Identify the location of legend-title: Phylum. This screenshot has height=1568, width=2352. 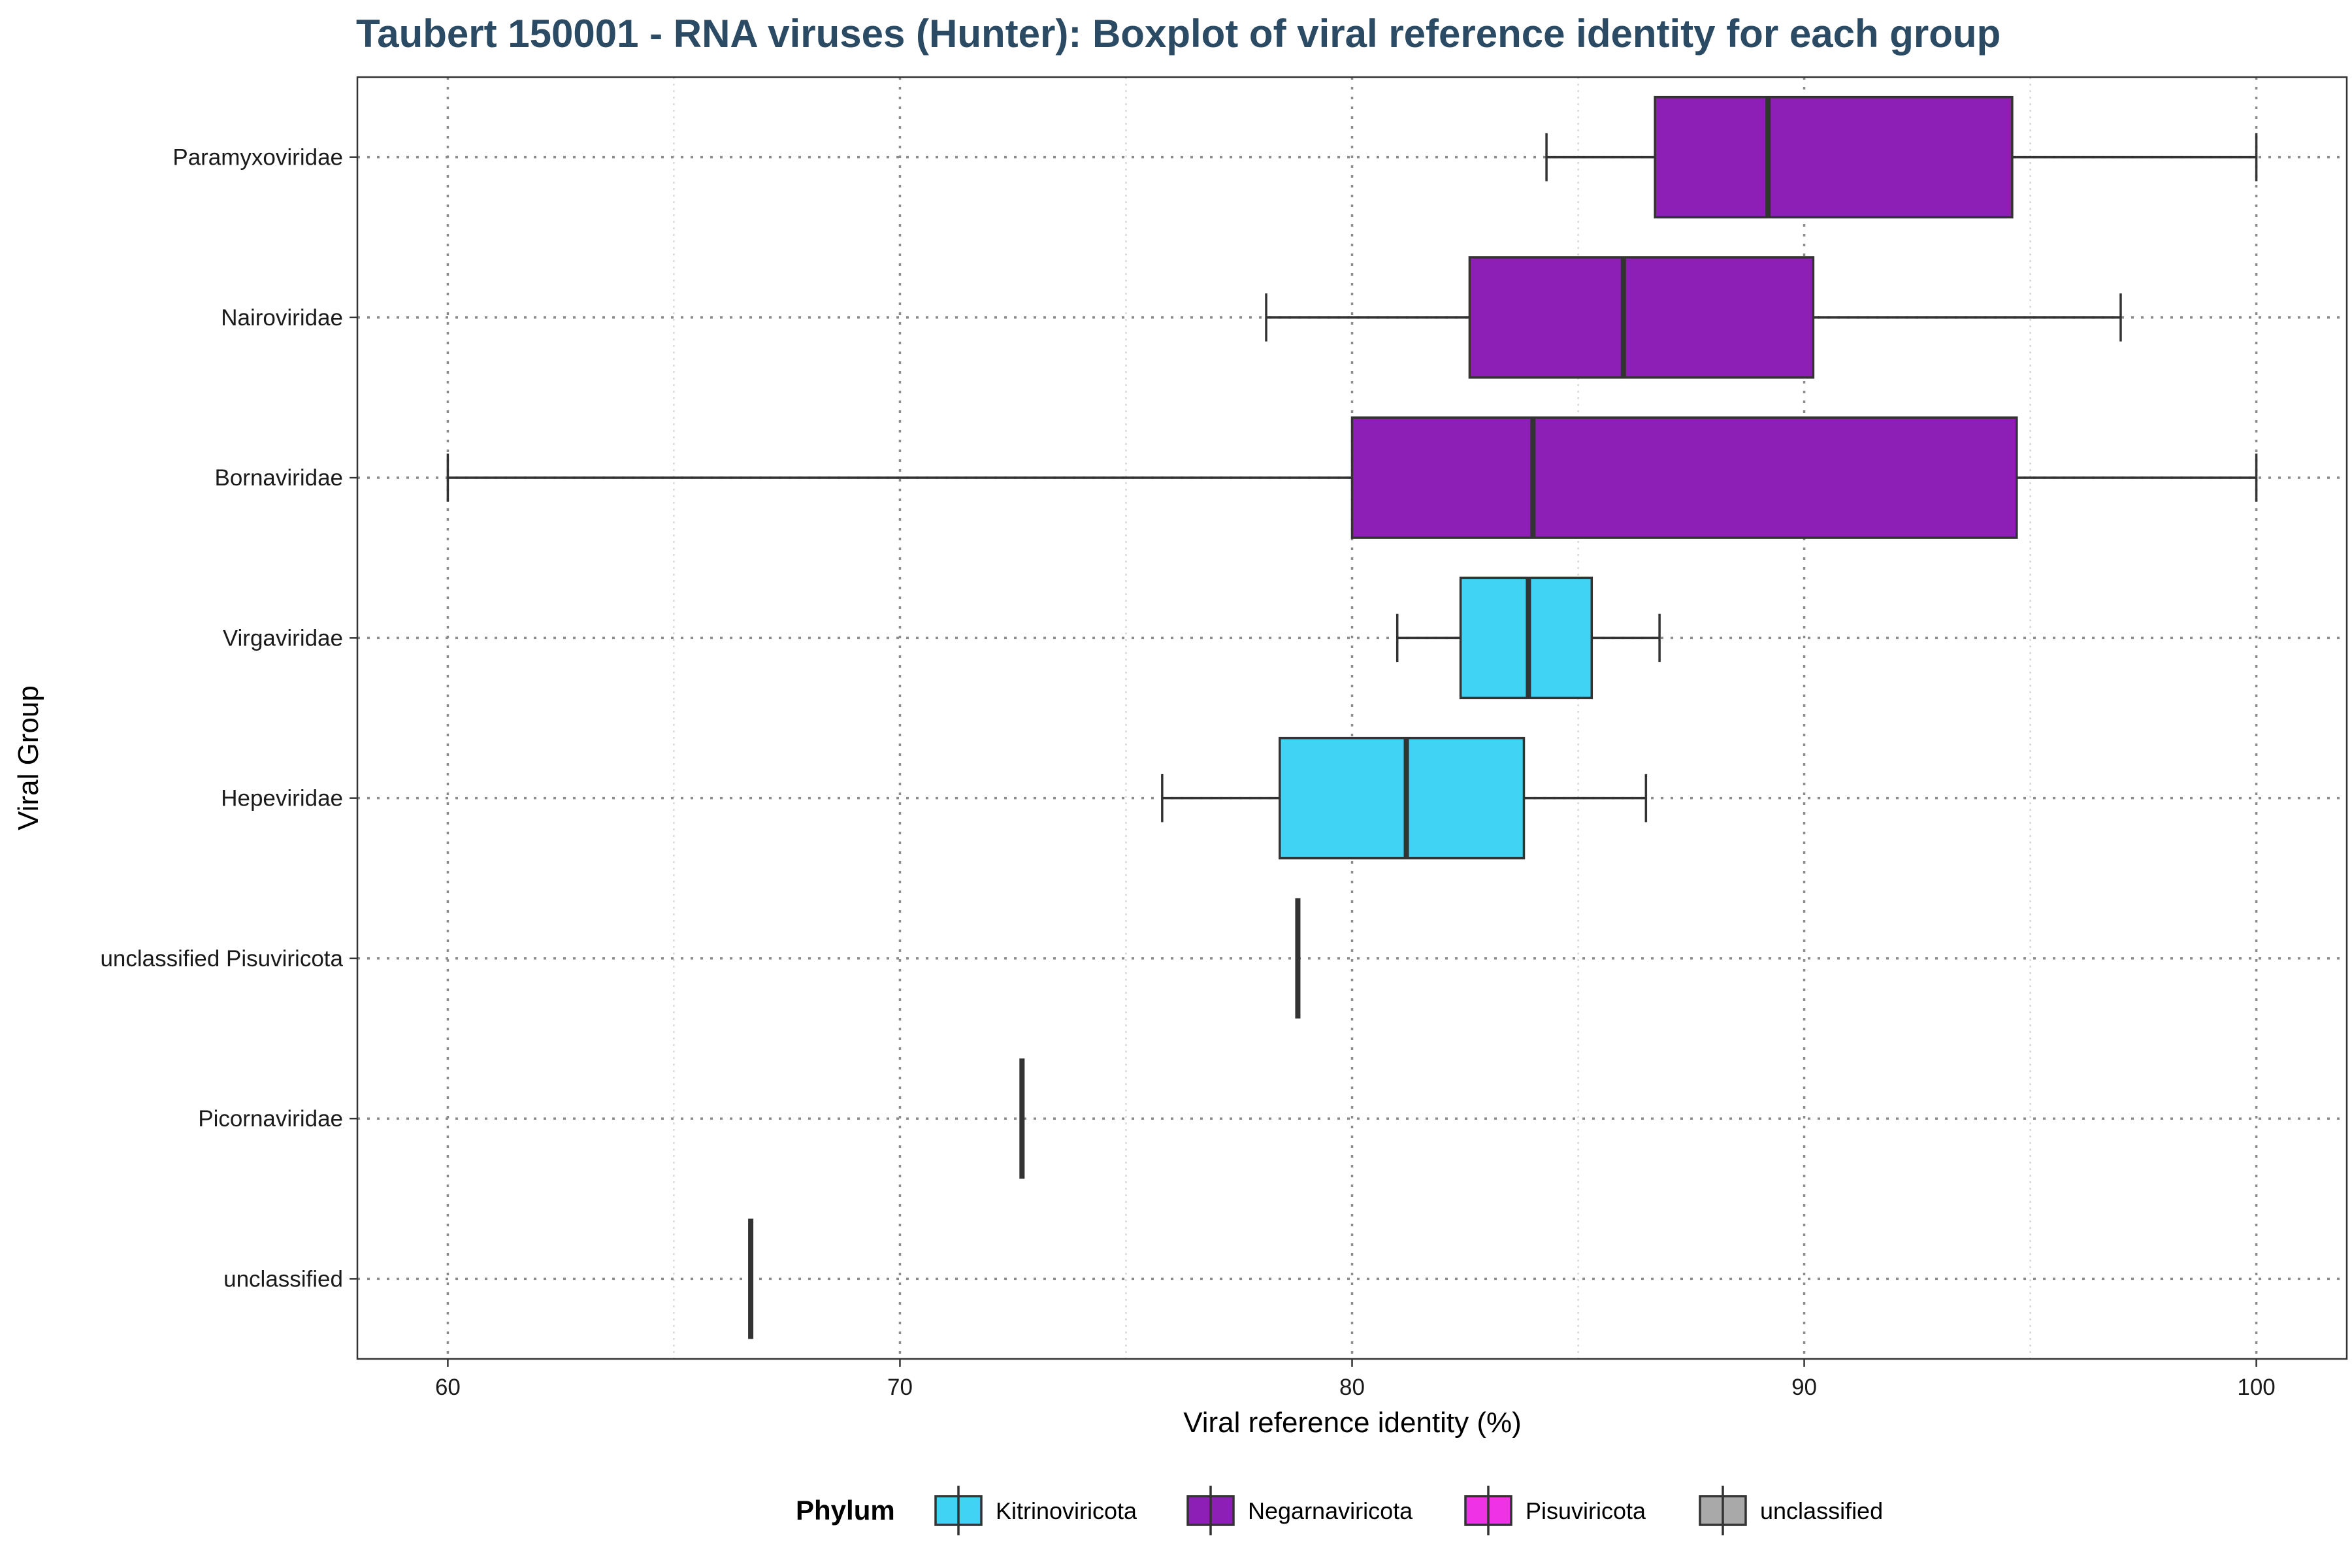
(845, 1510).